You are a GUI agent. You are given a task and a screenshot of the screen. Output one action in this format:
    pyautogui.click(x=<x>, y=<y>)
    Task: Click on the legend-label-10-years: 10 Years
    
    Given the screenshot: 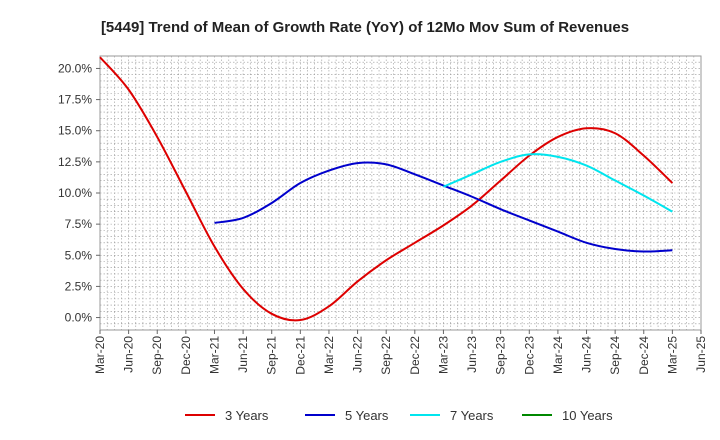 What is the action you would take?
    pyautogui.click(x=587, y=415)
    